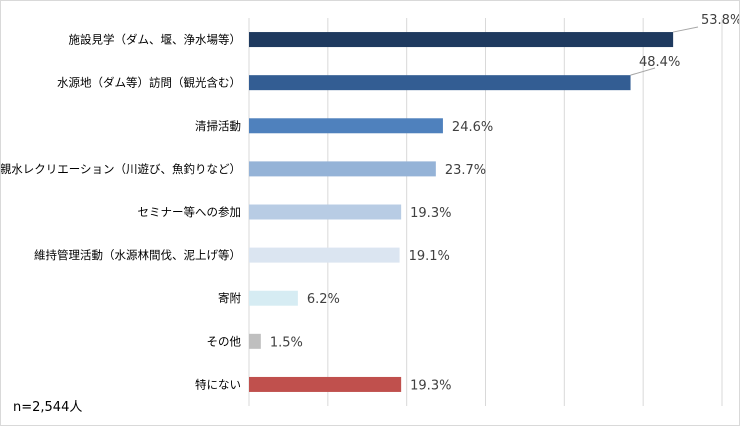  I want to click on value-label: 6.2%, so click(323, 299).